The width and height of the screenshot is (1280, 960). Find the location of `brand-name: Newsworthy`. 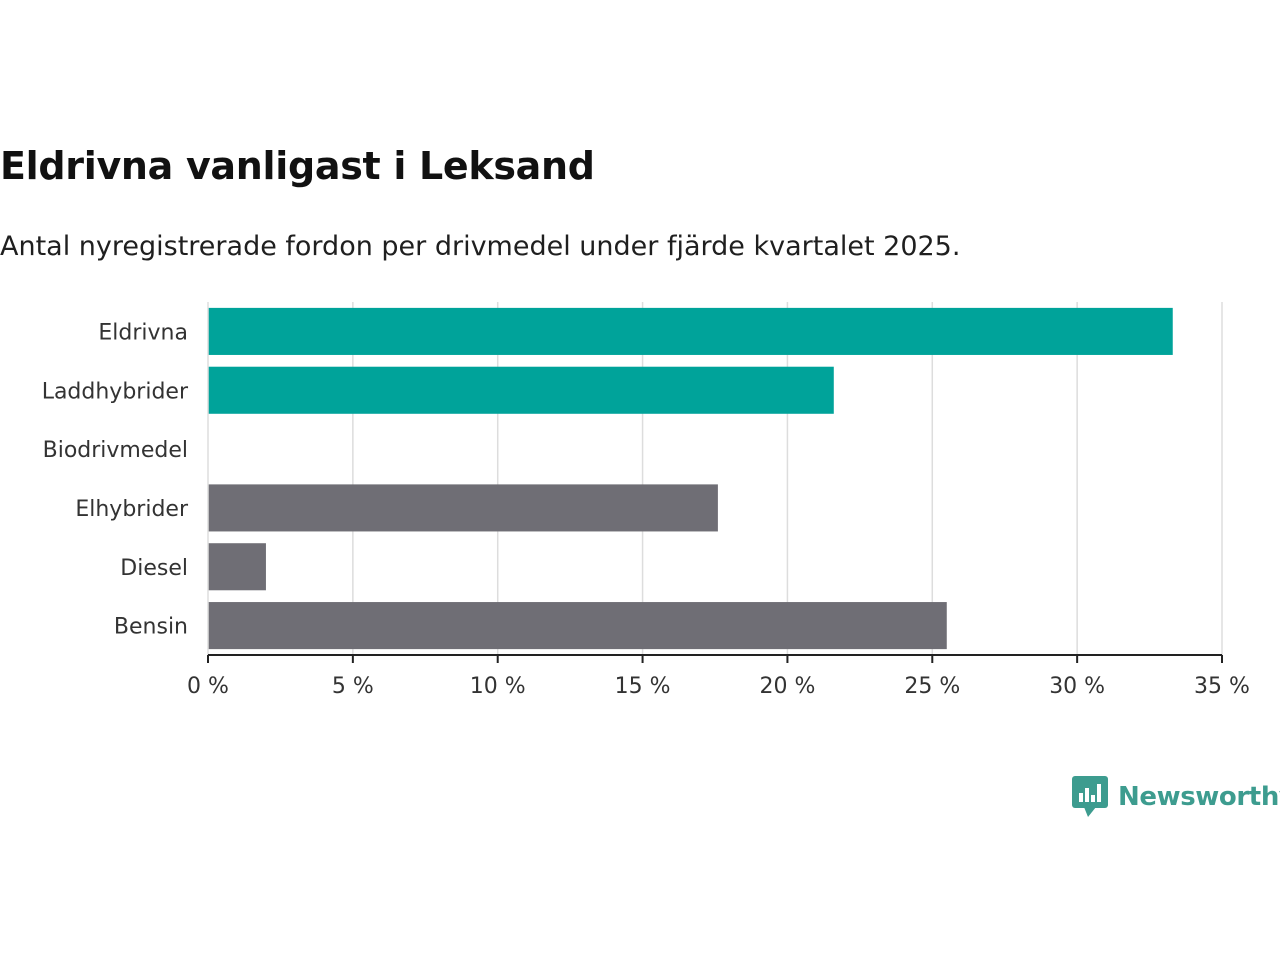

brand-name: Newsworthy is located at coordinates (1199, 797).